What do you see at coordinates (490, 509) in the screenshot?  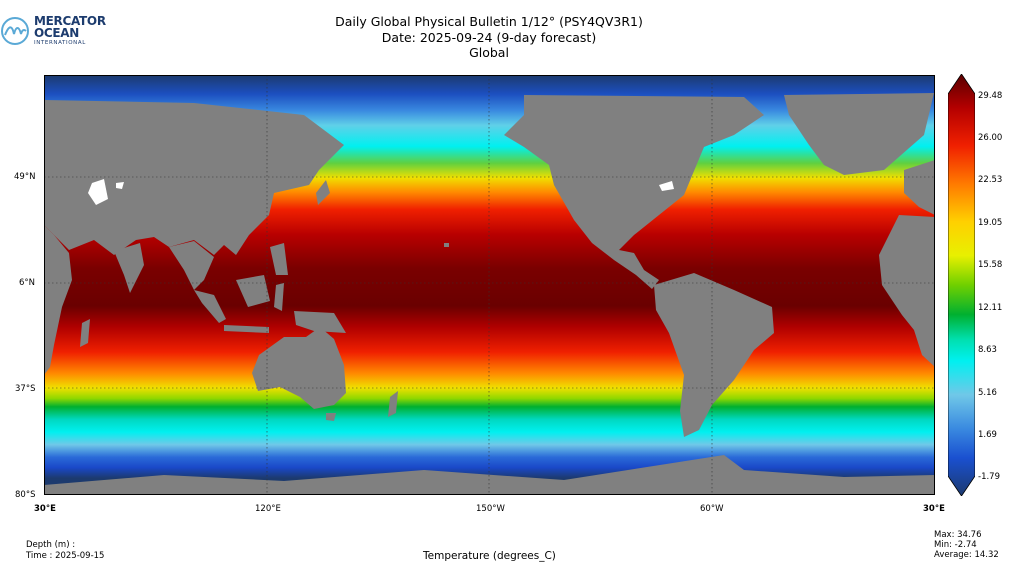 I see `lon-label-150w: 150°W` at bounding box center [490, 509].